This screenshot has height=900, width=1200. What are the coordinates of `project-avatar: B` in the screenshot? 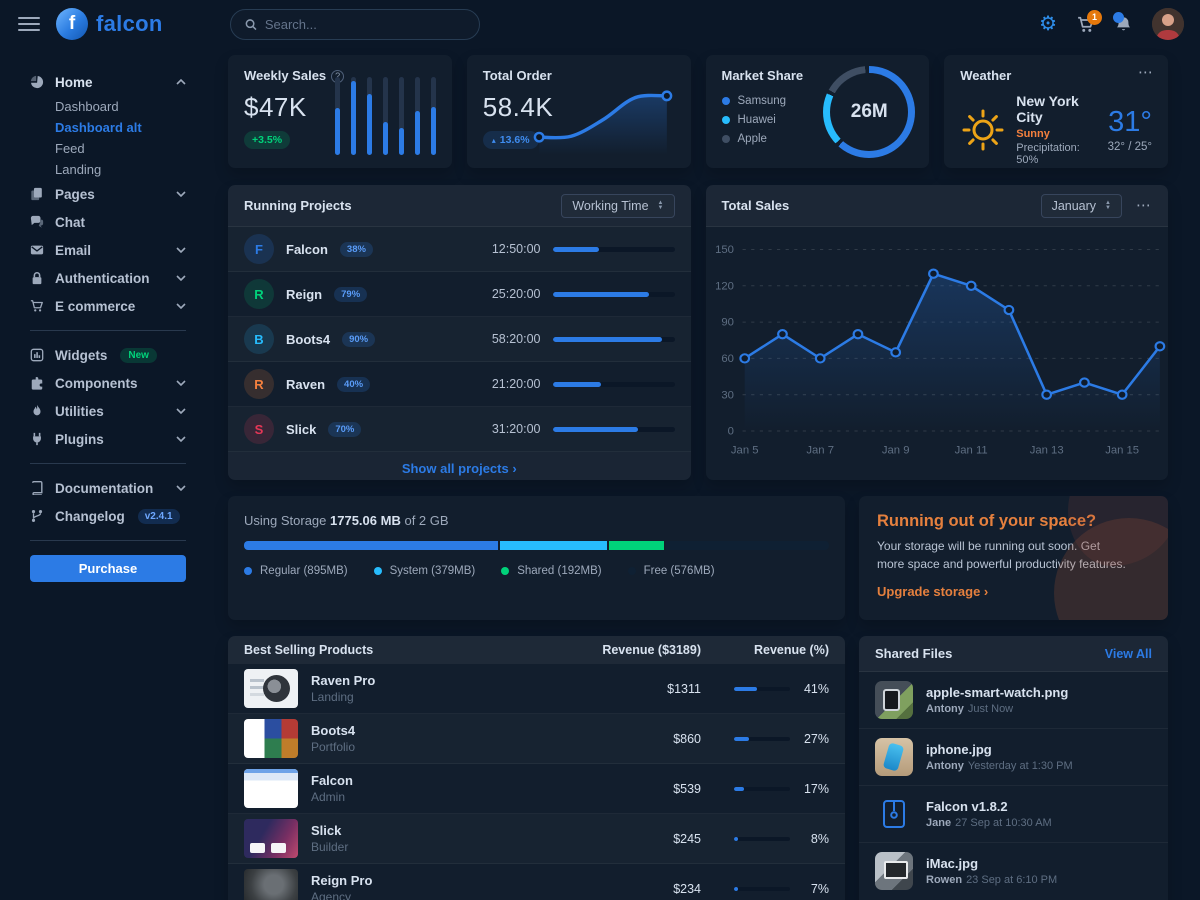 It's located at (259, 339).